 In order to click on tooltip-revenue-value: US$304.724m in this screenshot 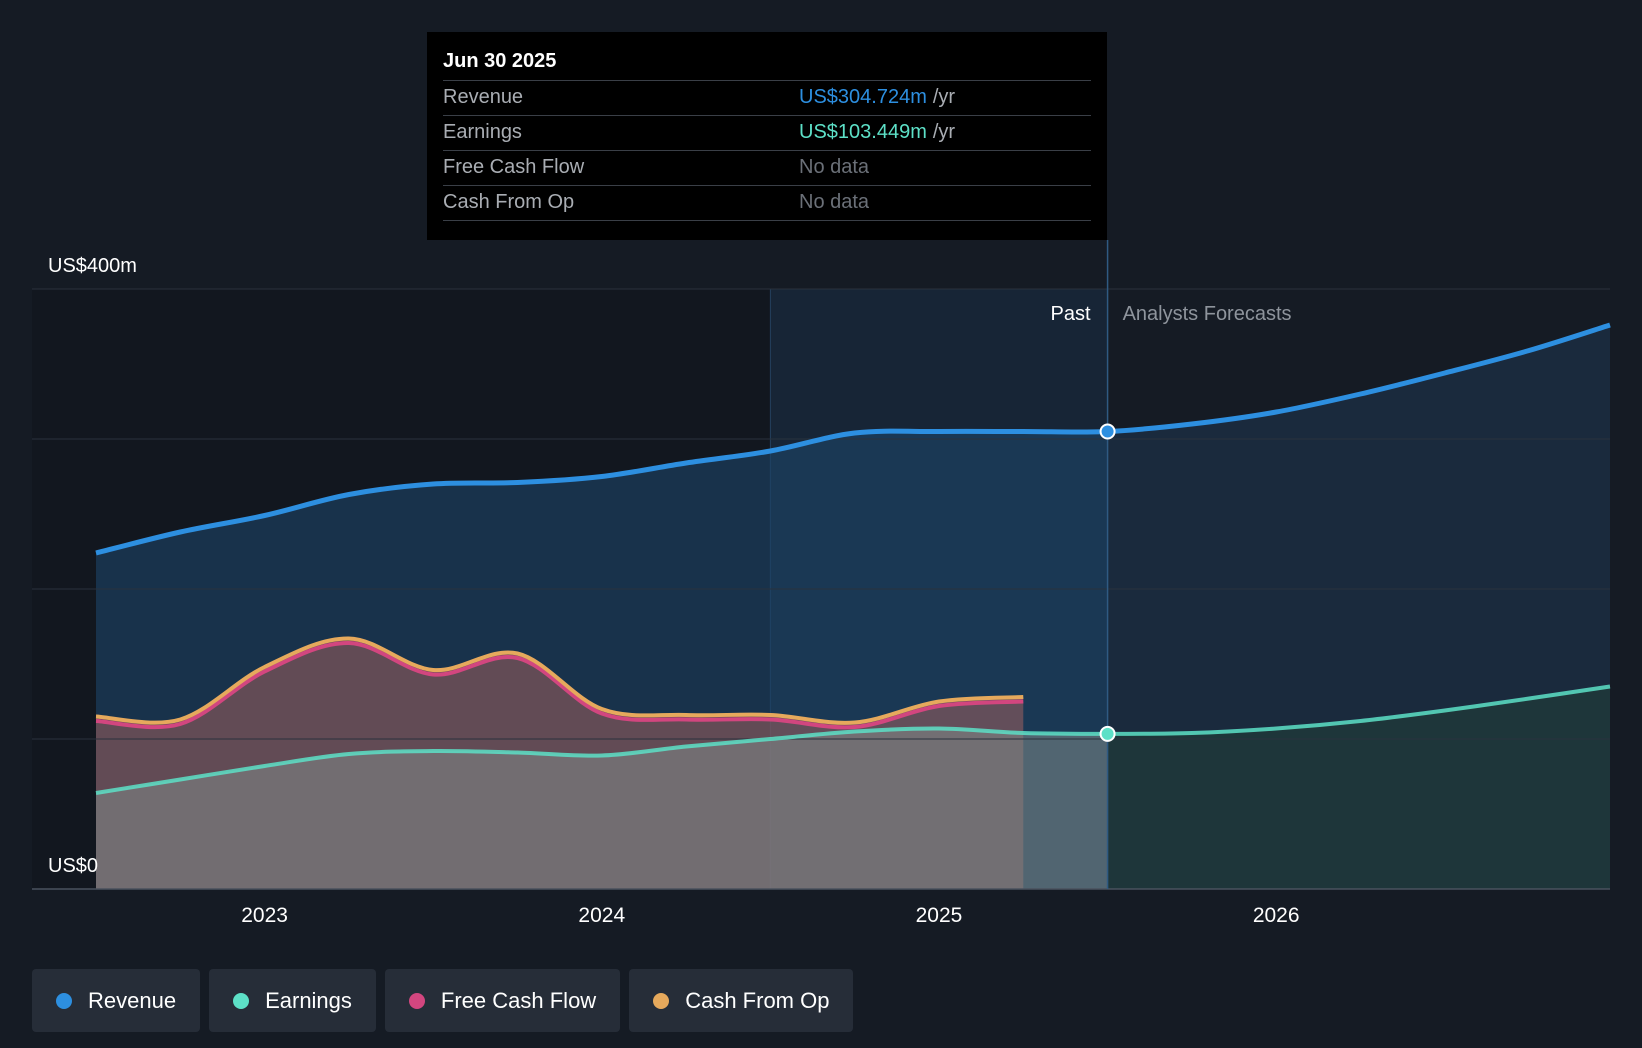, I will do `click(863, 97)`.